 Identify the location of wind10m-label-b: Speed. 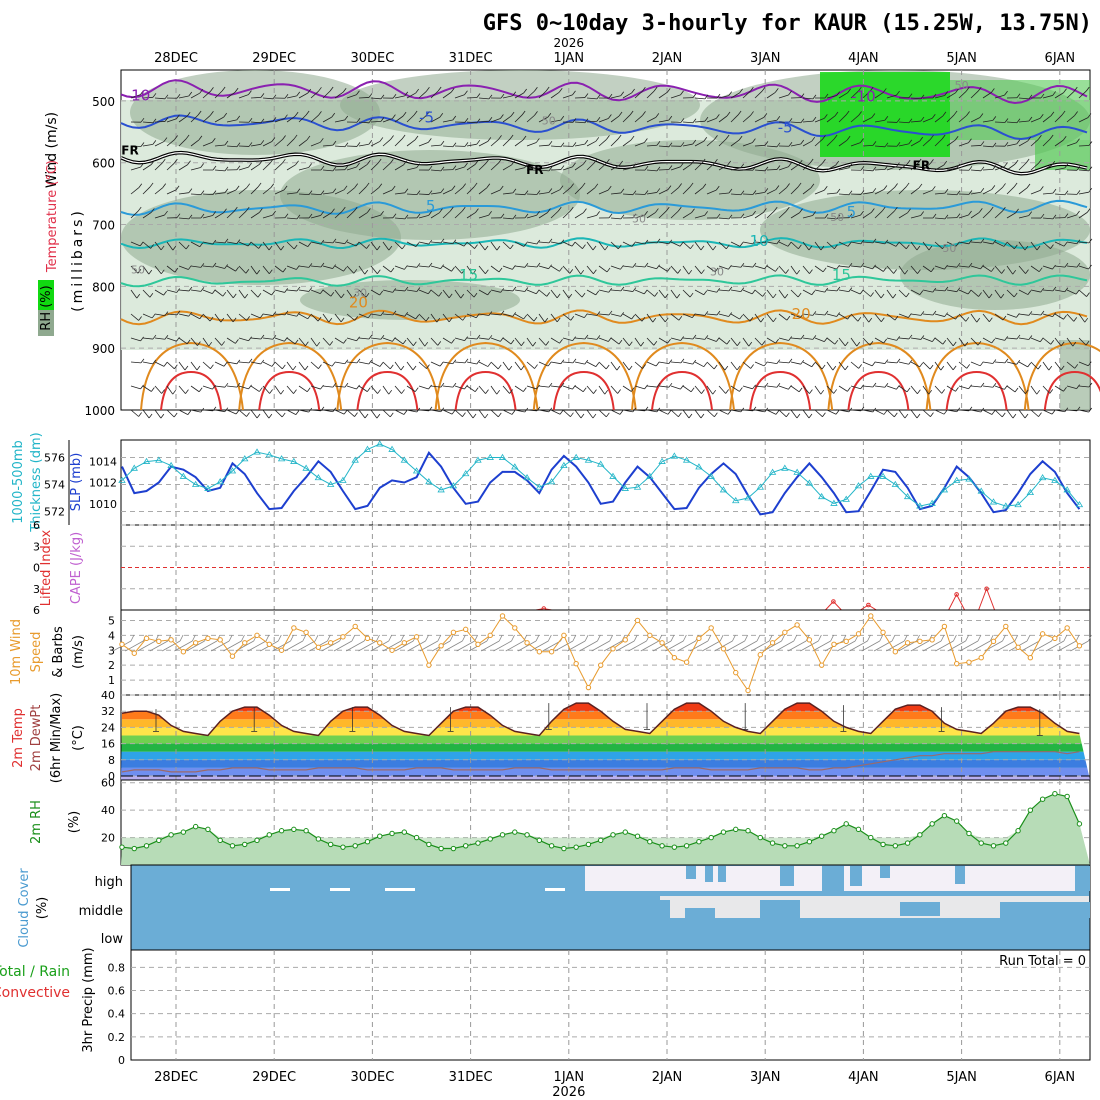
(36, 652).